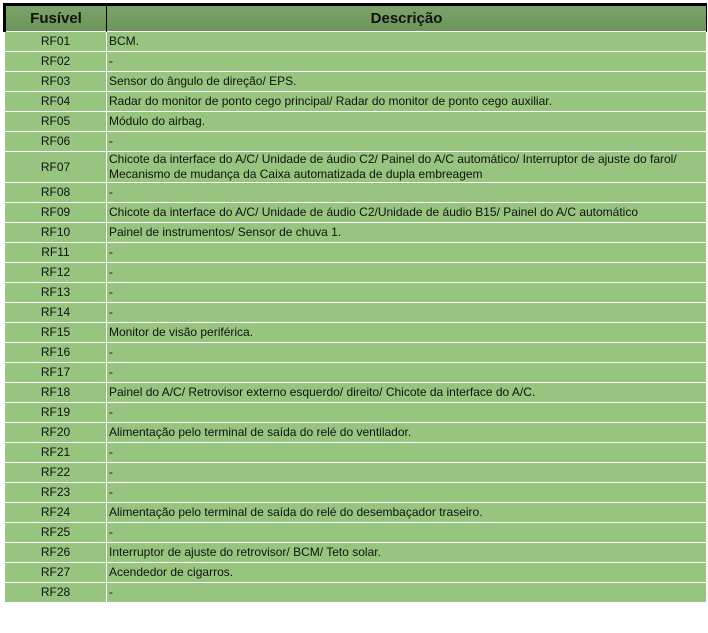 This screenshot has width=708, height=633. I want to click on fuse-id: RF24, so click(55, 512).